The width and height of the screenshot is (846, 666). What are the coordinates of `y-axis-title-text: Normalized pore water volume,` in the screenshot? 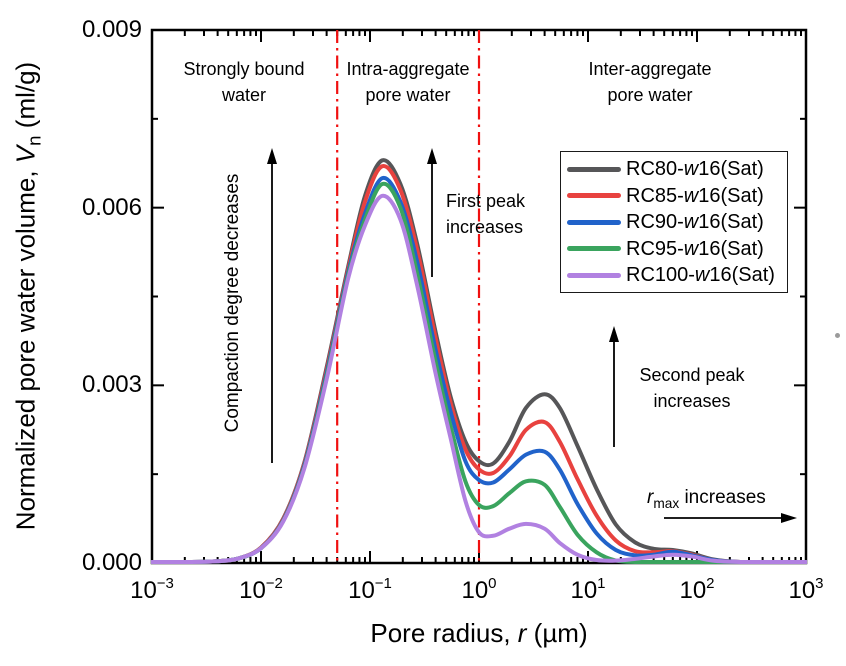 It's located at (25, 347).